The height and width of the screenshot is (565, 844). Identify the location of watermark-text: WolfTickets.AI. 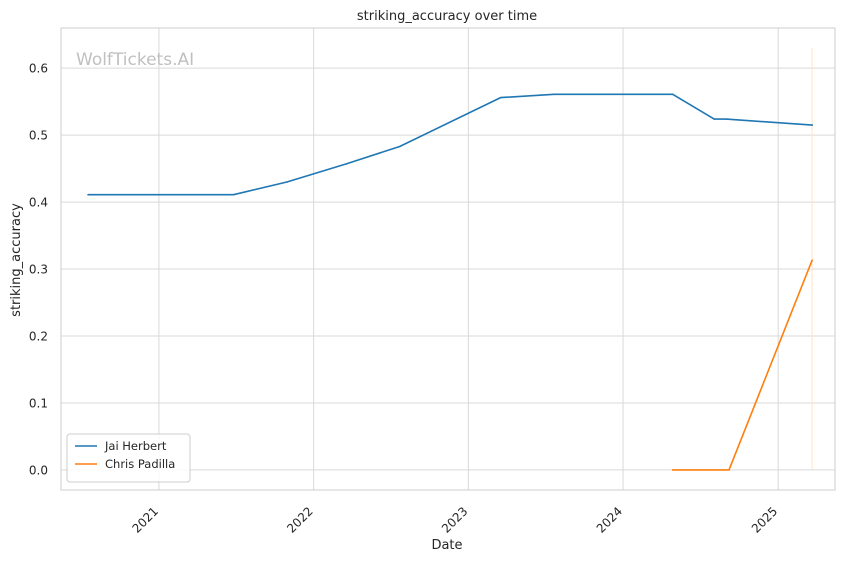
(135, 60).